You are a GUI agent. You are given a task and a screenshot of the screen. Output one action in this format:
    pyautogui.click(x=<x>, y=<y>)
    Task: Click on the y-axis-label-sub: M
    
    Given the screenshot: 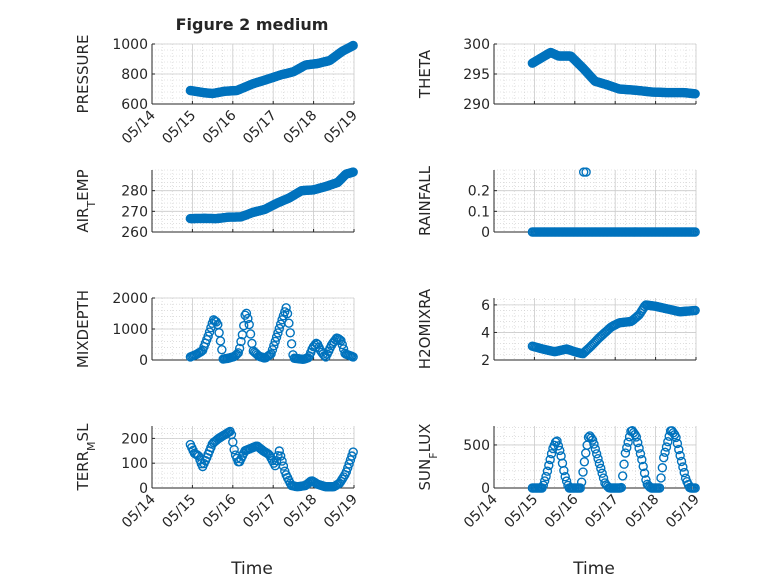 What is the action you would take?
    pyautogui.click(x=91, y=446)
    